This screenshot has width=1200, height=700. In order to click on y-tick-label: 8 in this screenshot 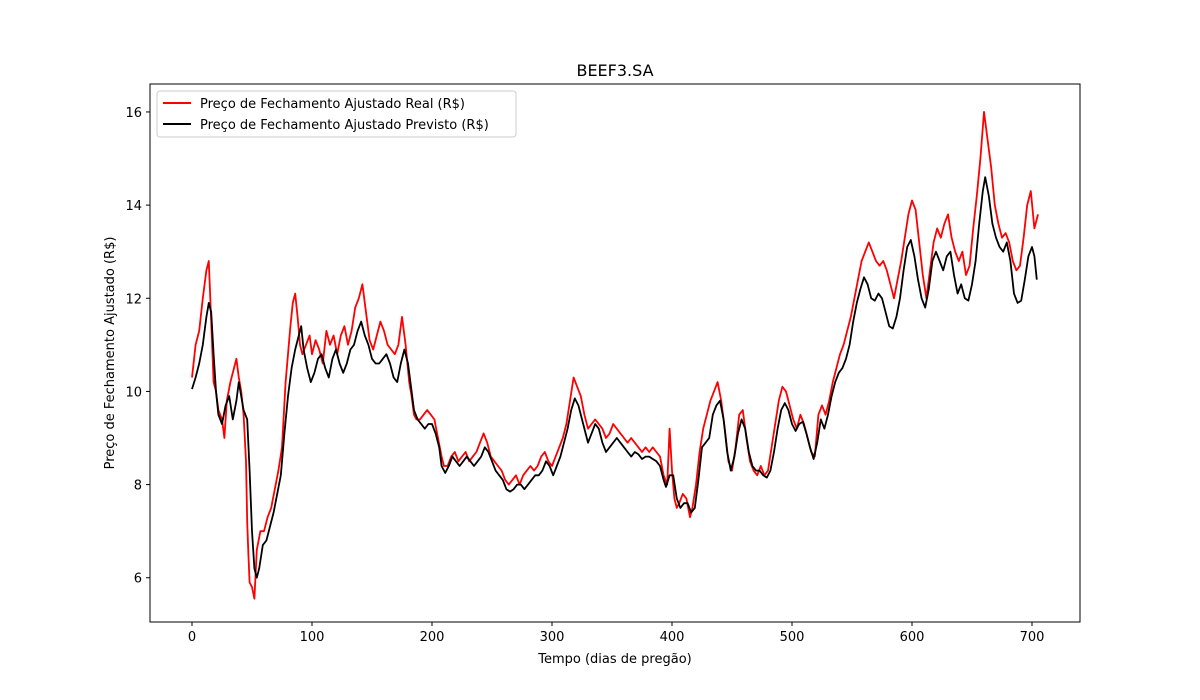, I will do `click(138, 486)`.